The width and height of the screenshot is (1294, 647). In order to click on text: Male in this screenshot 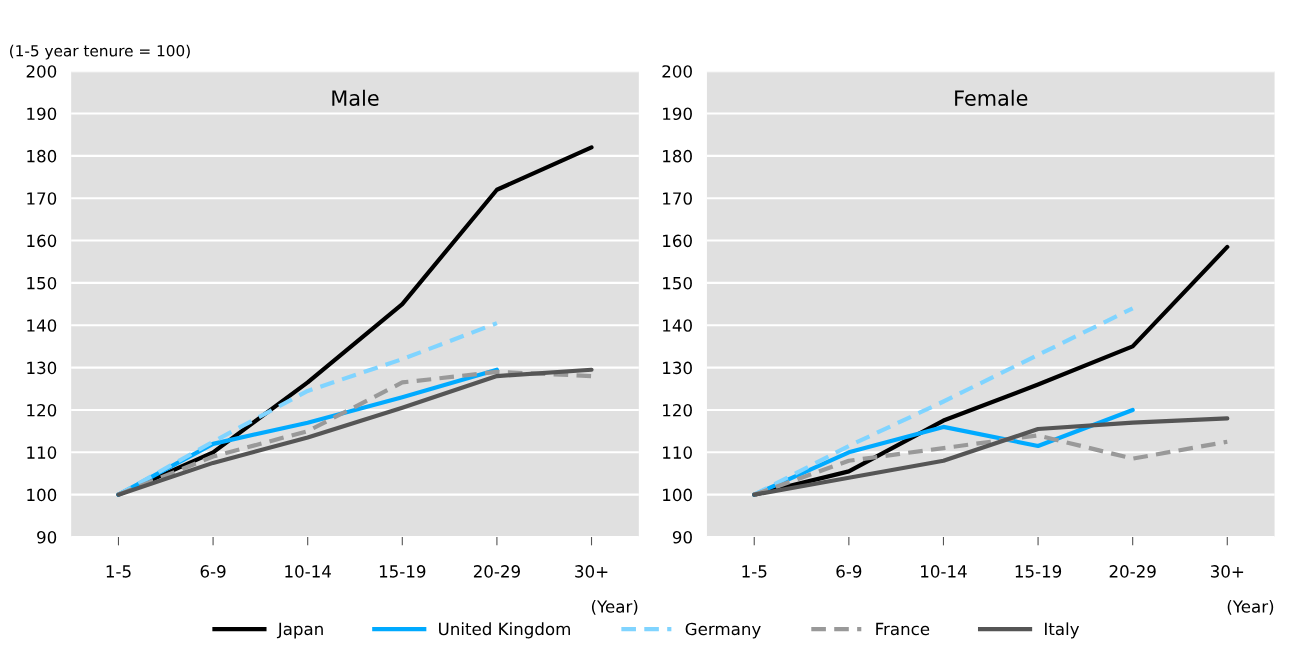, I will do `click(355, 97)`.